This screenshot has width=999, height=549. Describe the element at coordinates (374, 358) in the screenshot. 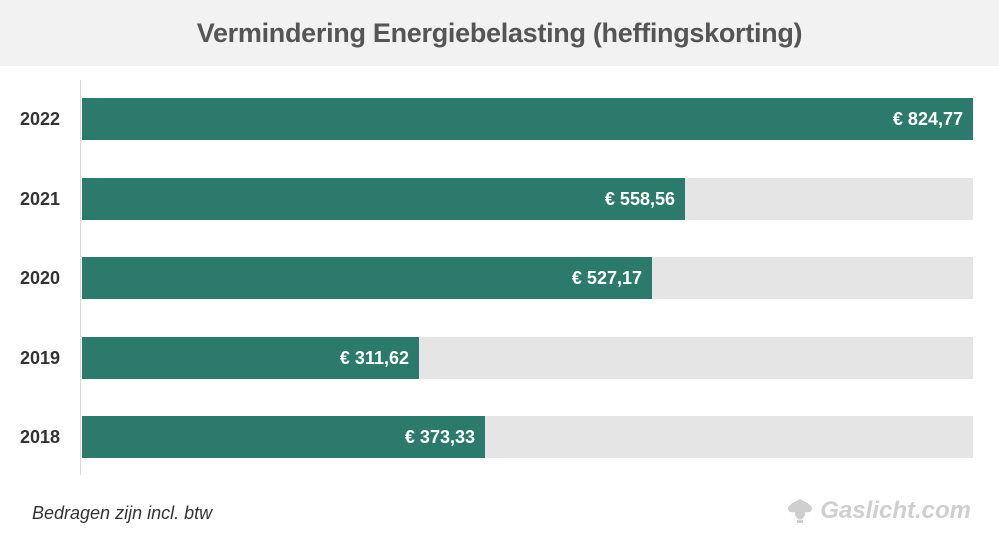

I see `bar-value-label: € 311,62` at that location.